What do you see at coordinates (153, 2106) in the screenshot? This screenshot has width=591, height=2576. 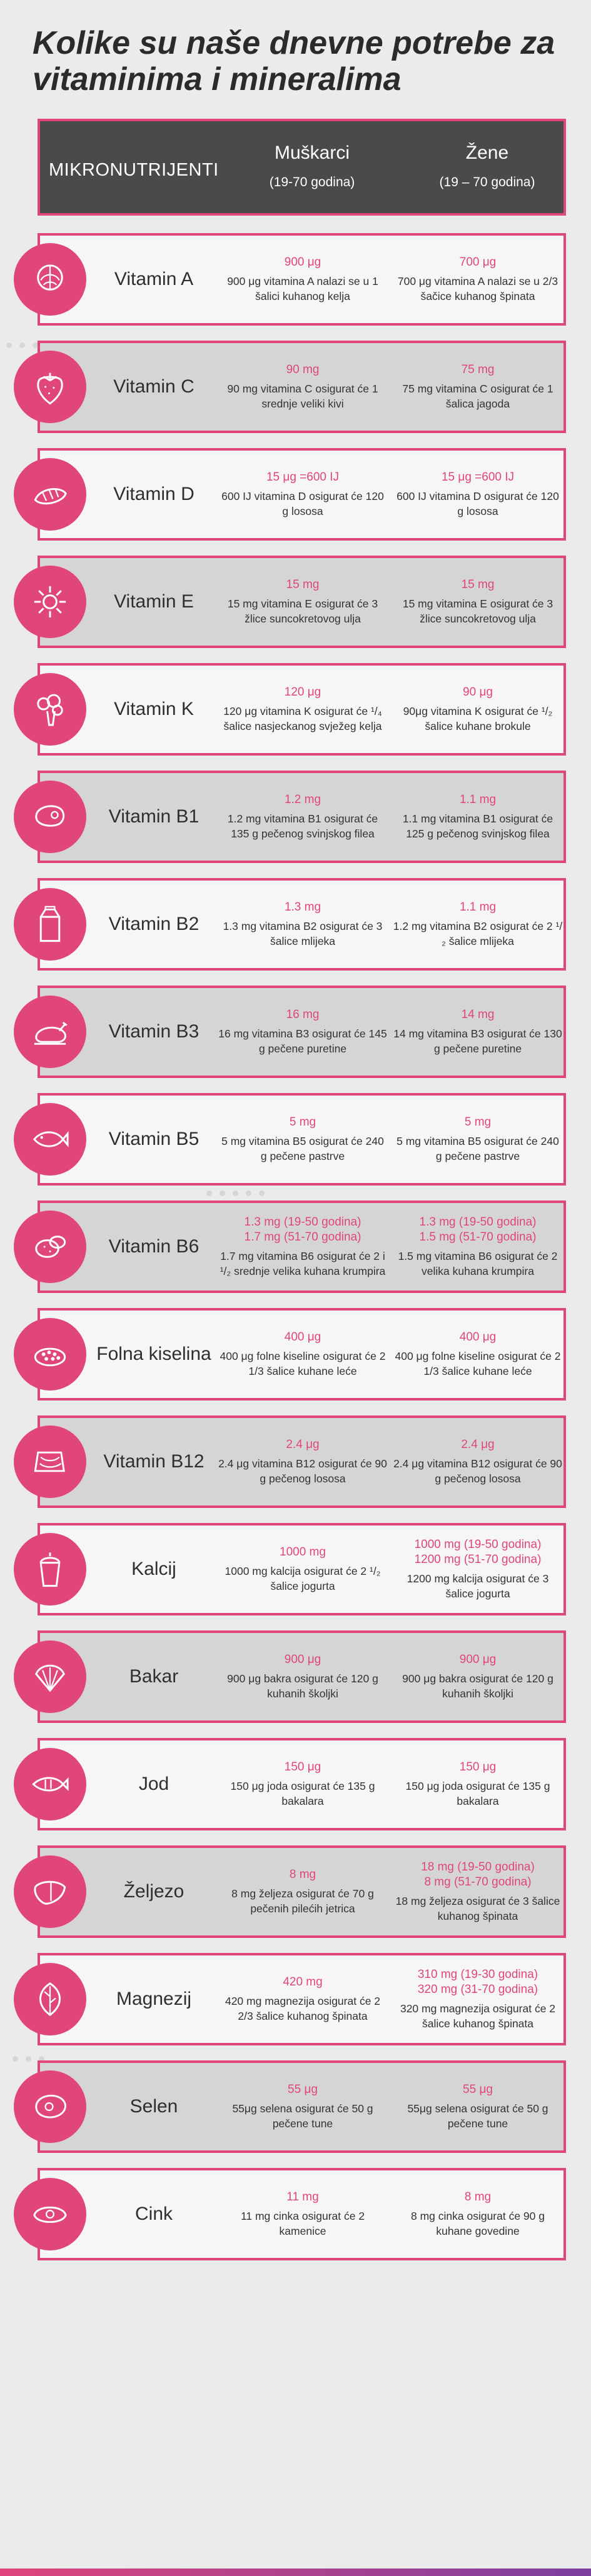 I see `nutrient-name: Selen` at bounding box center [153, 2106].